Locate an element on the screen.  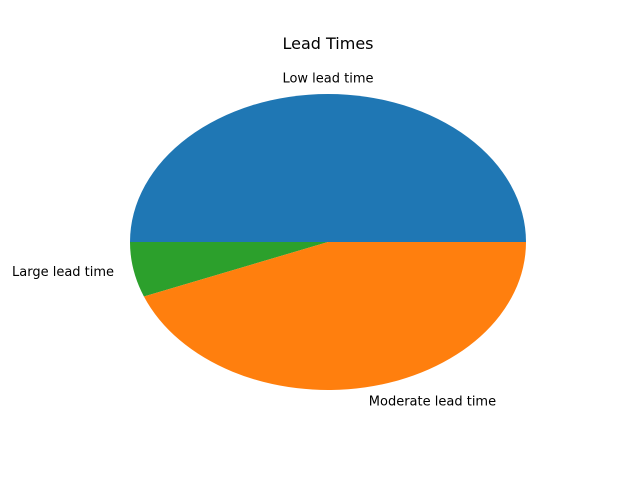
chart-title: Lead Times is located at coordinates (327, 43).